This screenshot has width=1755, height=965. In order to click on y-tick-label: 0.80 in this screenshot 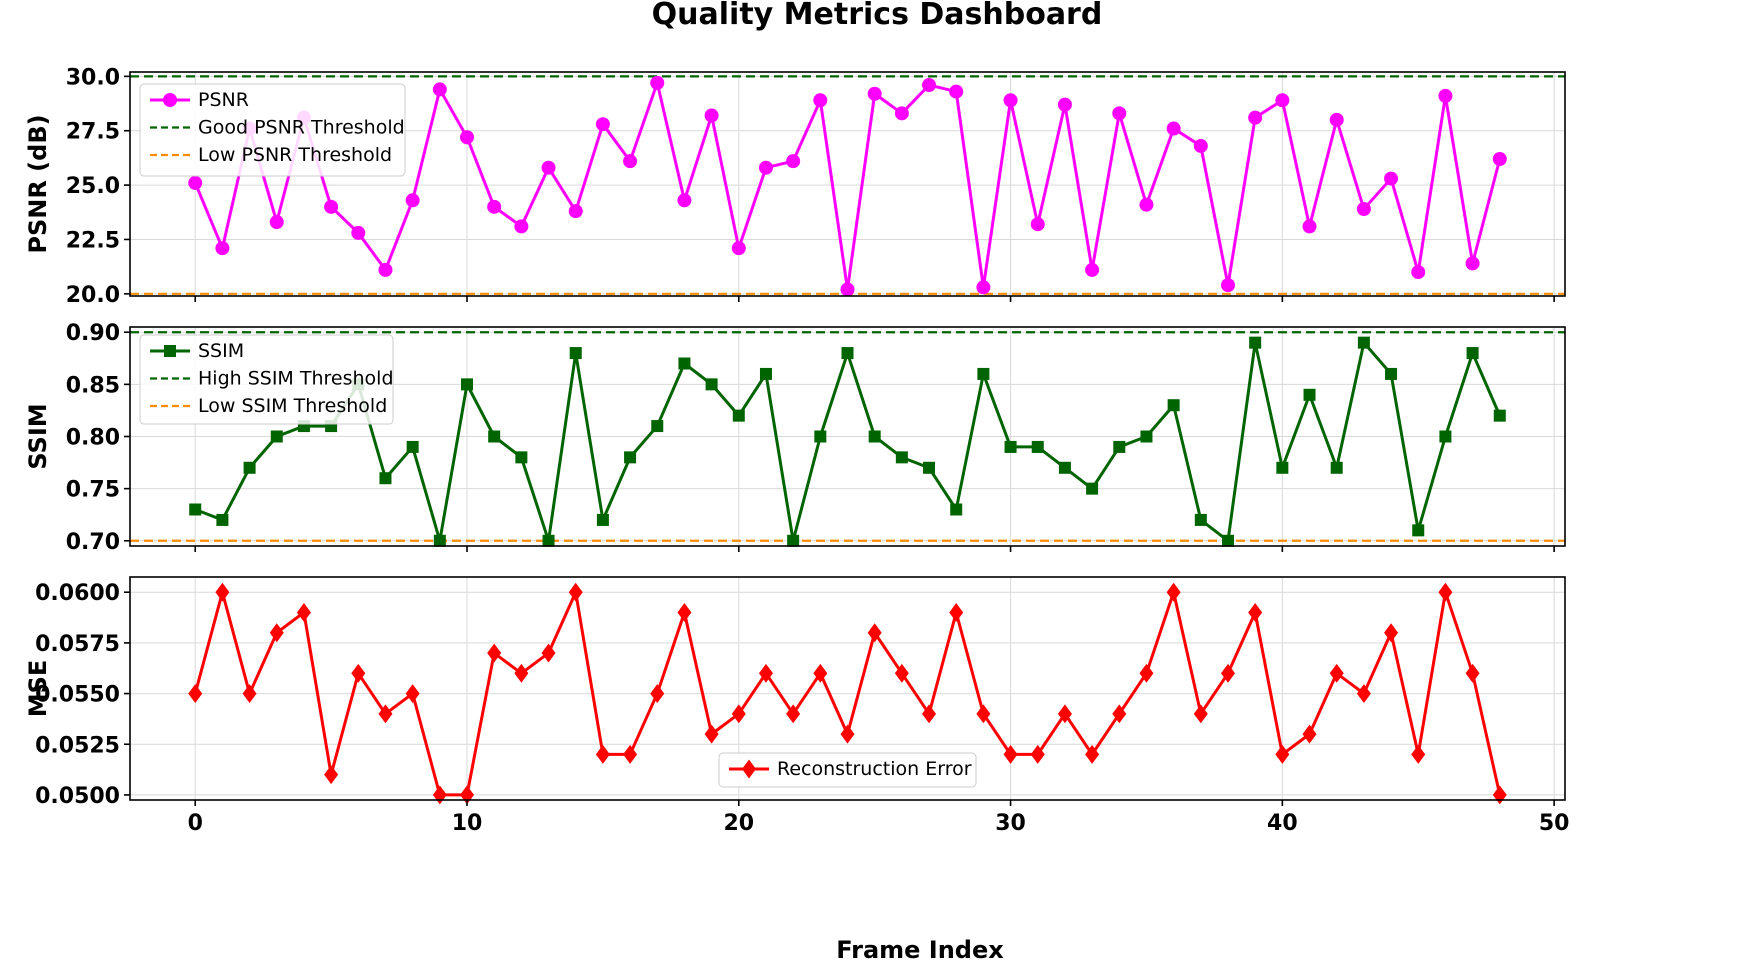, I will do `click(93, 438)`.